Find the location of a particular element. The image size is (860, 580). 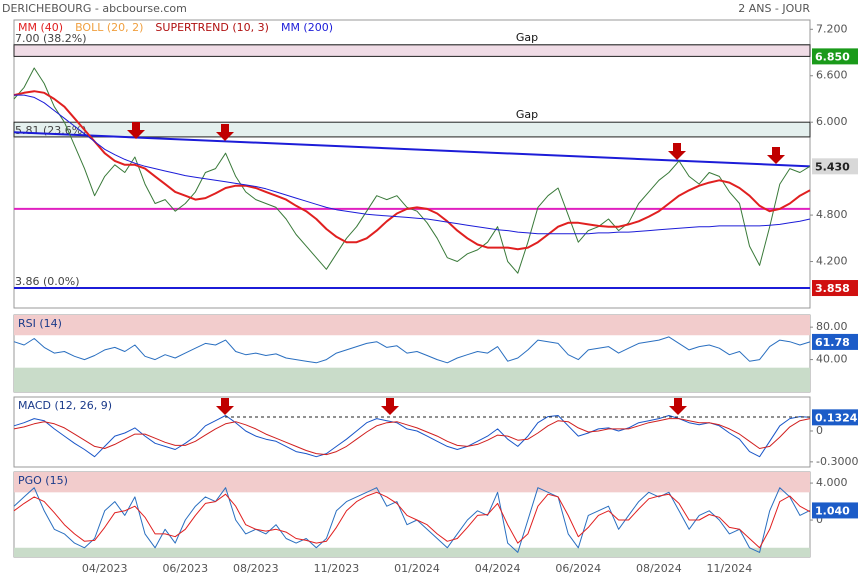

x-tick-label: 11/2023 is located at coordinates (337, 568).